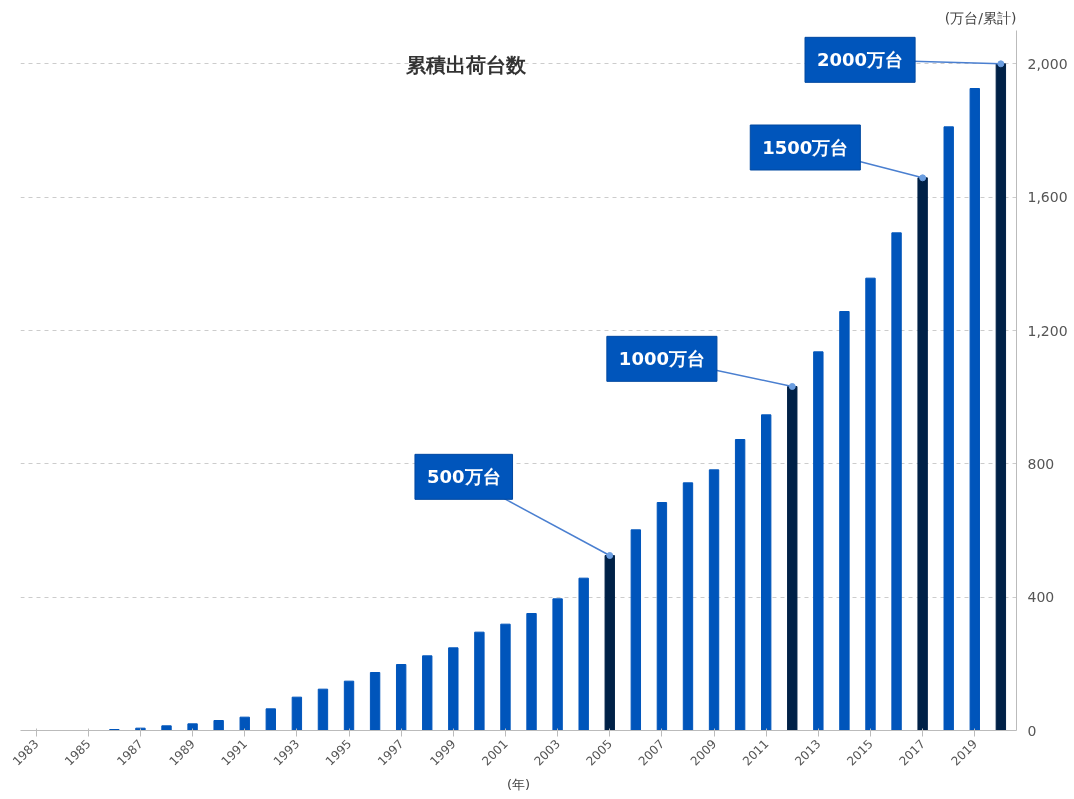  Describe the element at coordinates (805, 147) in the screenshot. I see `annotation: 1500万台` at that location.